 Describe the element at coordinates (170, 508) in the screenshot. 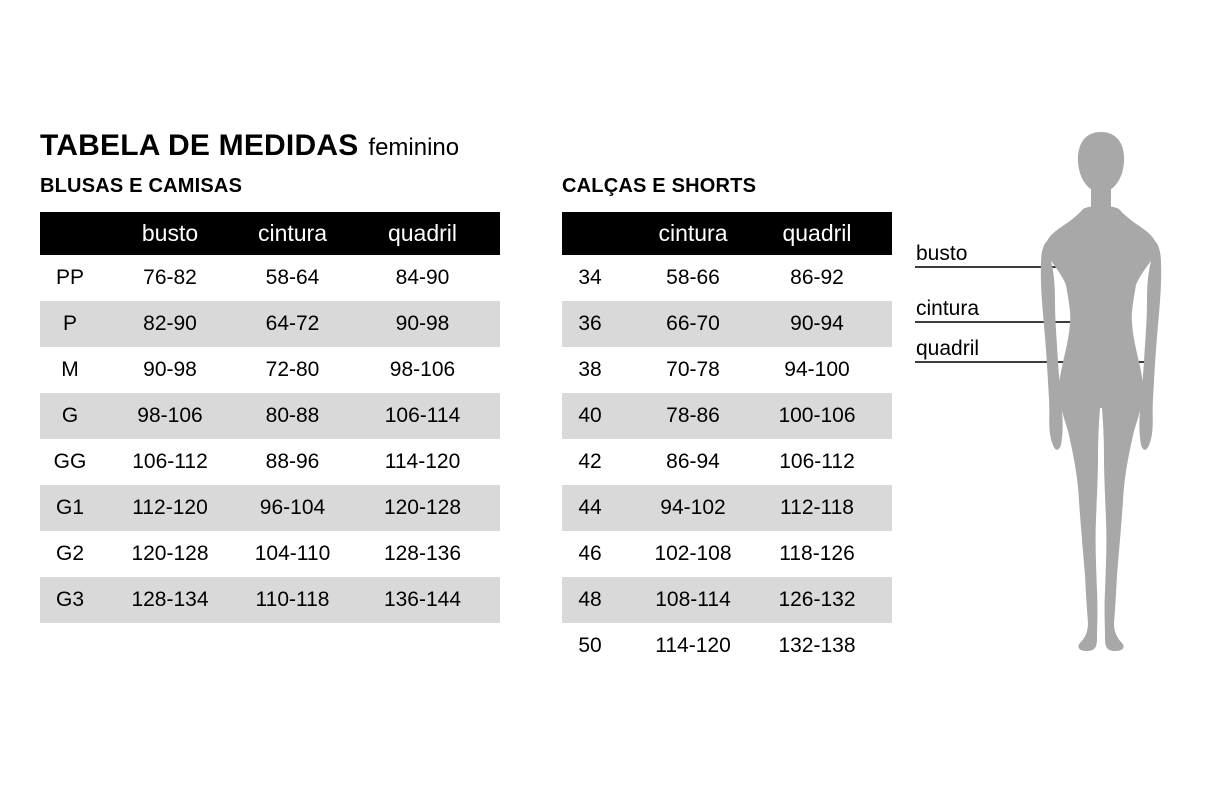

I see `table-cell: 112-120` at that location.